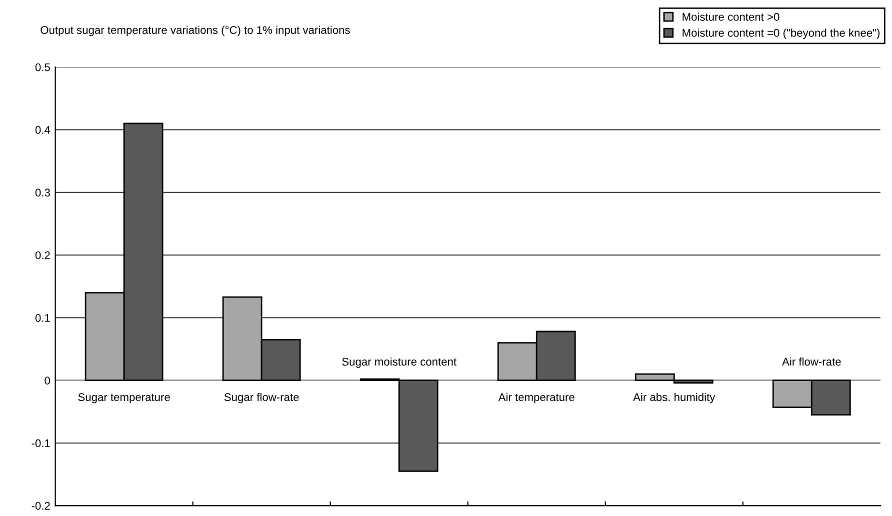  What do you see at coordinates (781, 33) in the screenshot?
I see `legend-label: Moisture content =0 ("beyond the knee")` at bounding box center [781, 33].